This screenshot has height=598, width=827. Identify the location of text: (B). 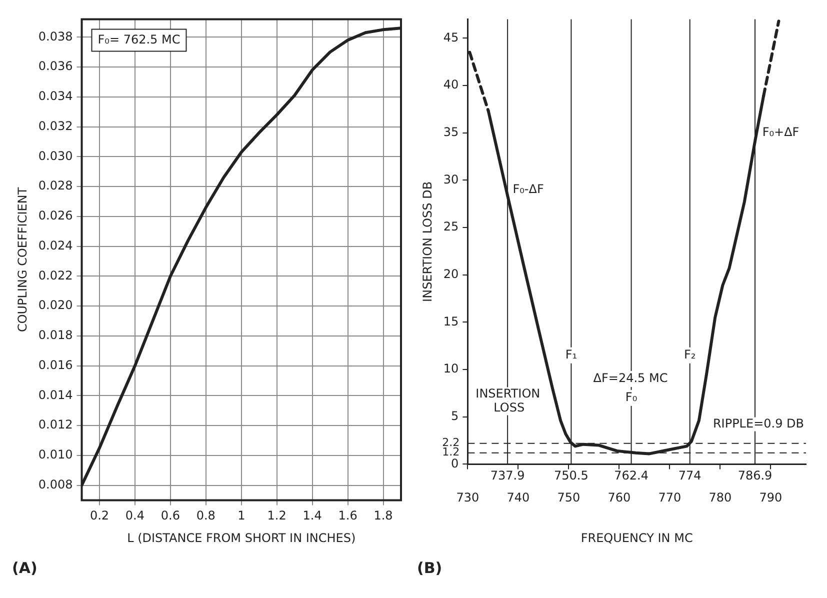
(429, 567).